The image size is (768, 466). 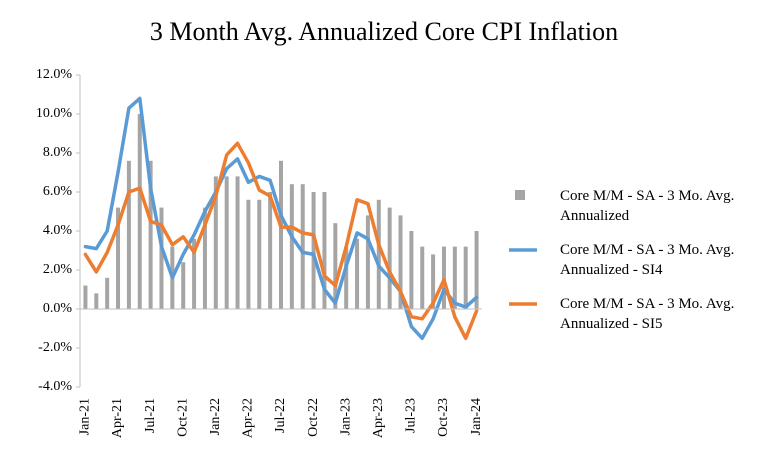 I want to click on y-tick-label: 12.0%, so click(x=54, y=74).